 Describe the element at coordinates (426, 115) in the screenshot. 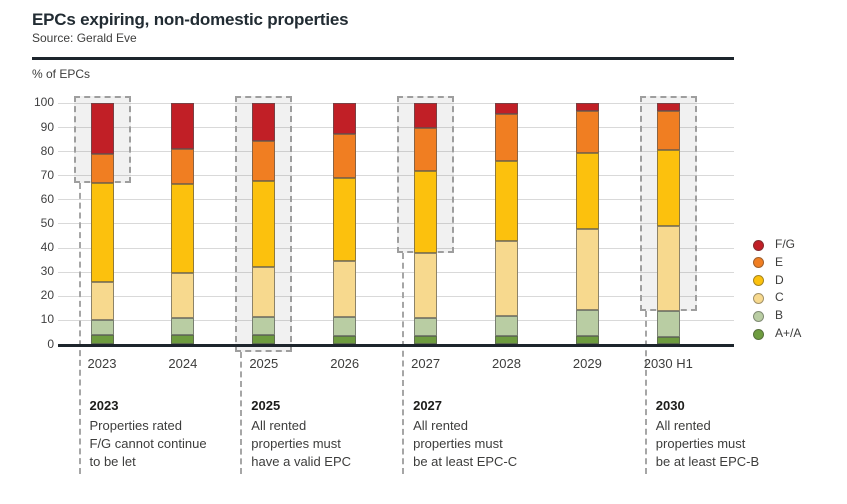

I see `bar-segment-2027-FG` at that location.